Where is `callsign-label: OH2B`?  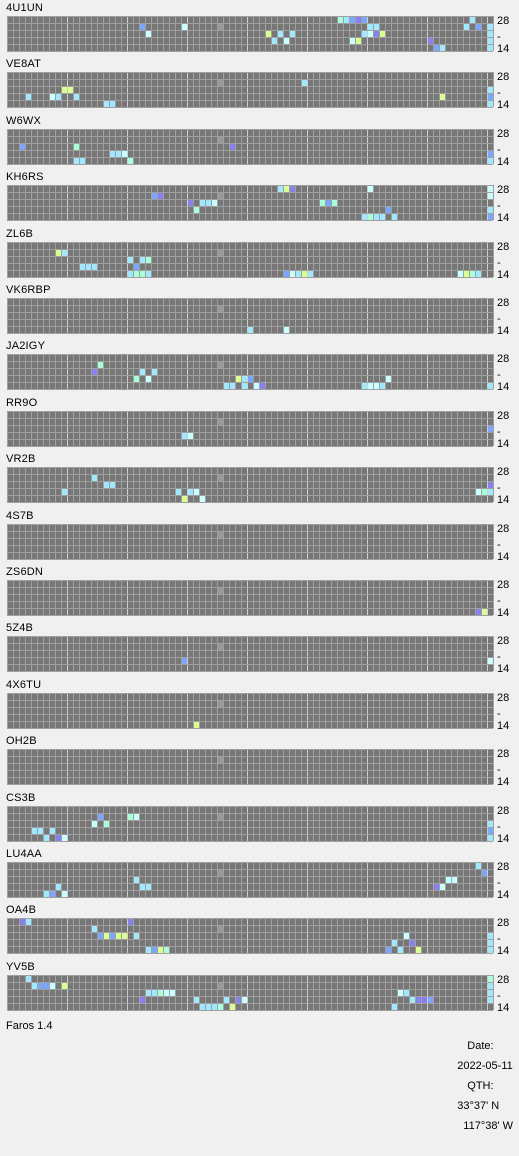 callsign-label: OH2B is located at coordinates (21, 741).